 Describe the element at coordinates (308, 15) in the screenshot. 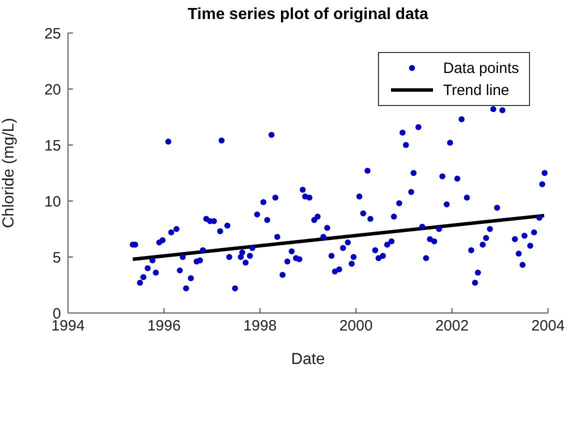

I see `chart-title: Time series plot of original data` at that location.